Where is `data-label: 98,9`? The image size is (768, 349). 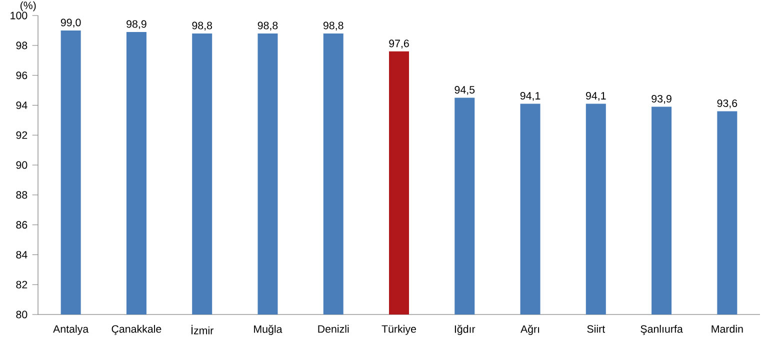 data-label: 98,9 is located at coordinates (136, 25).